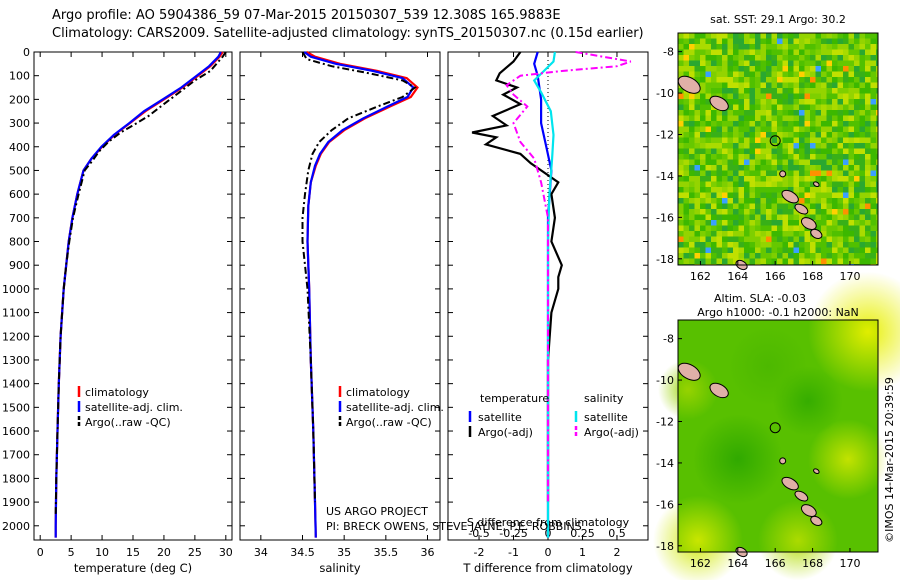  Describe the element at coordinates (117, 392) in the screenshot. I see `legend-label-temperature: climatology` at that location.